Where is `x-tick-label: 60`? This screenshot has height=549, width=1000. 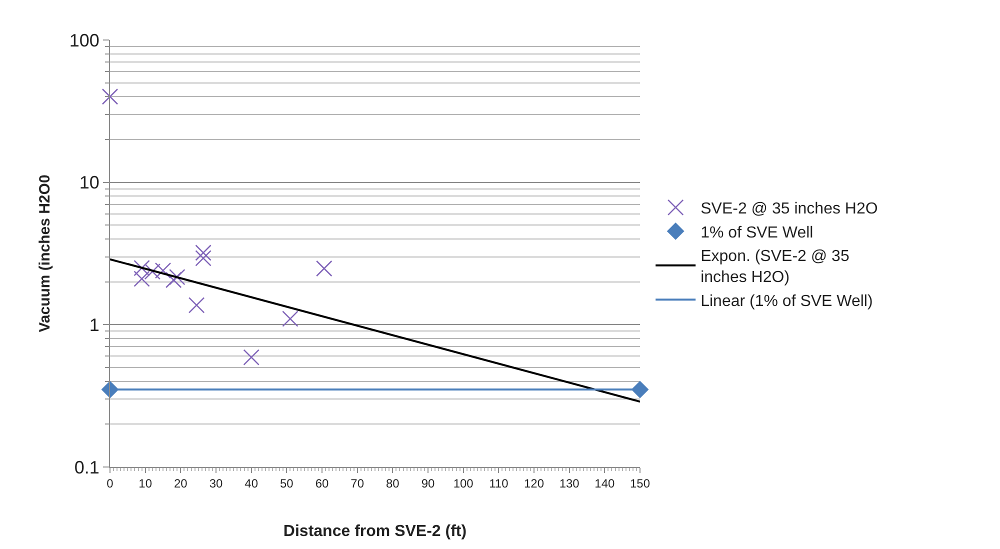
x-tick-label: 60 is located at coordinates (322, 483).